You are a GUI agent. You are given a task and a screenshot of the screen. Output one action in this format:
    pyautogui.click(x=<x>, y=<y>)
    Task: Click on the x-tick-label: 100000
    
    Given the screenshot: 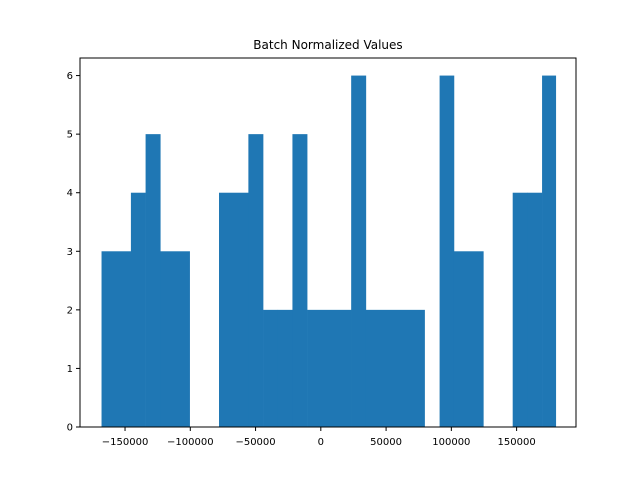 What is the action you would take?
    pyautogui.click(x=451, y=442)
    